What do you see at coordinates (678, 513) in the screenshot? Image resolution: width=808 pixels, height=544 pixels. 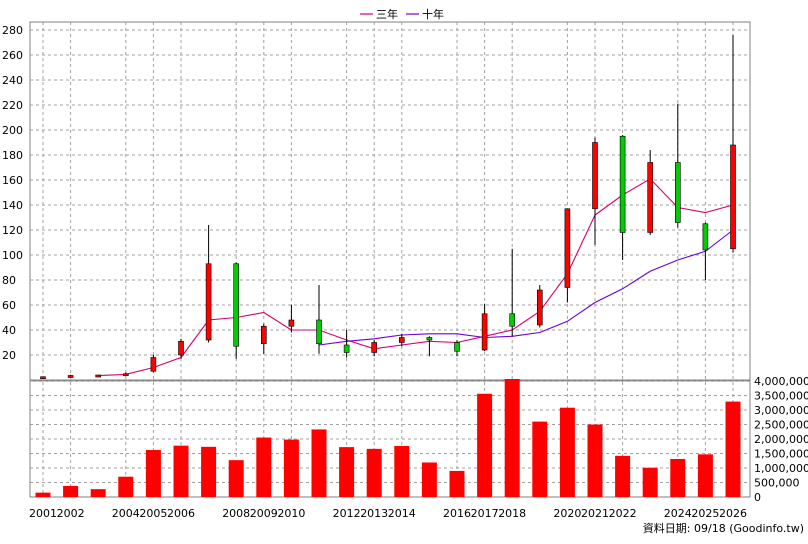 I see `x-tick-label: 2024` at bounding box center [678, 513].